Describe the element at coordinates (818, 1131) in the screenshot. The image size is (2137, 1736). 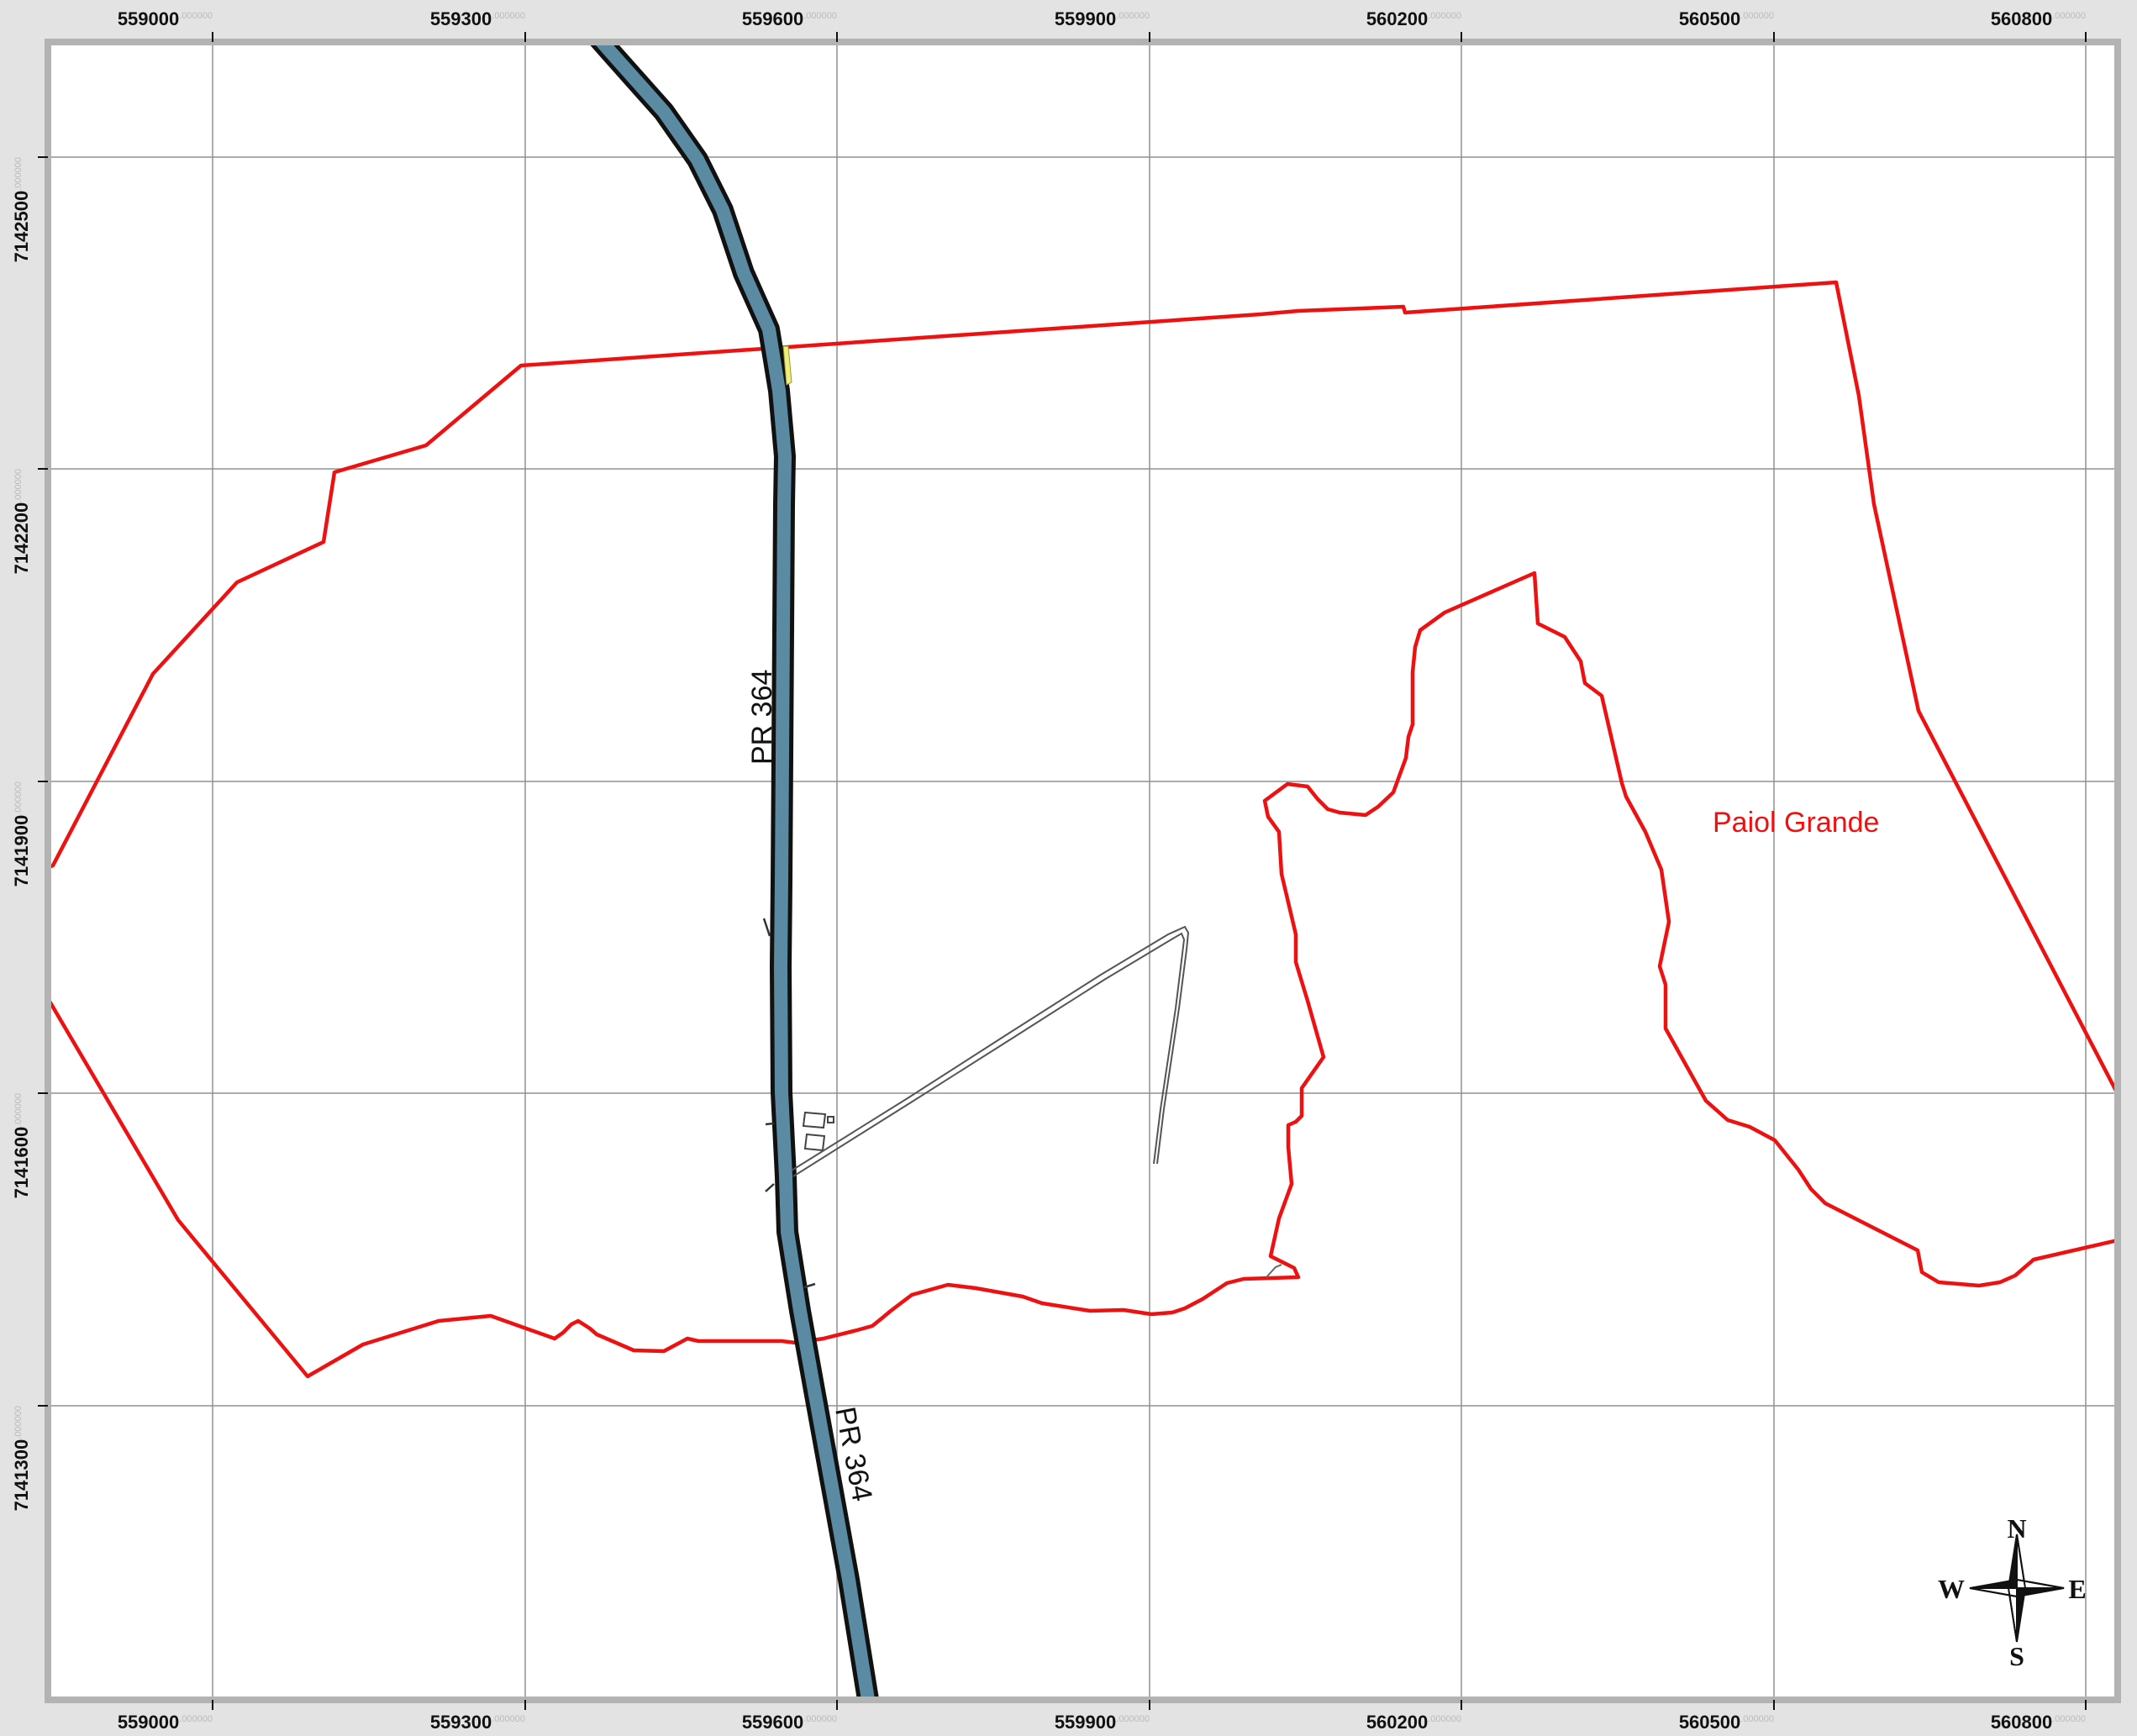
I see `buildings` at that location.